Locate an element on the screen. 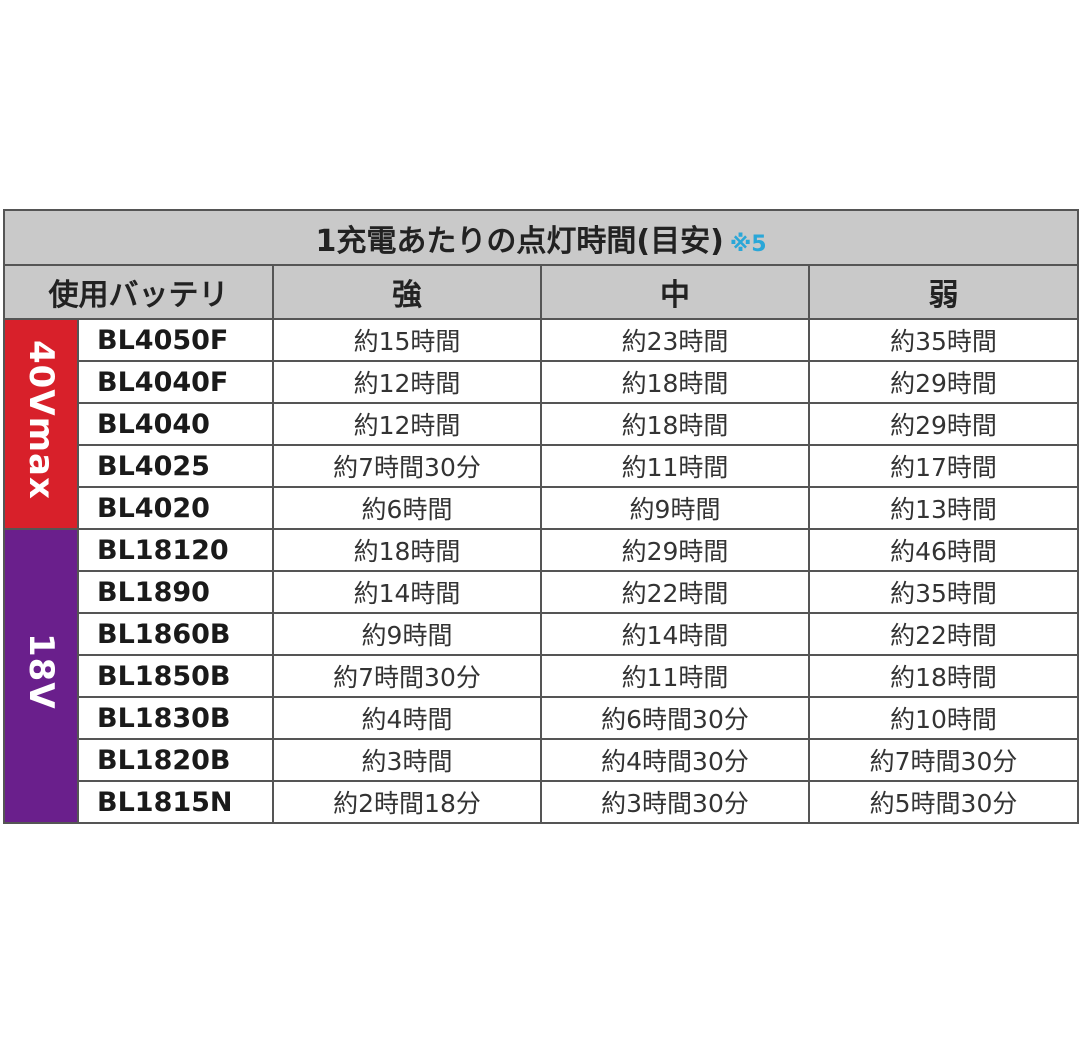  voltage-group-text: 18V is located at coordinates (41, 671).